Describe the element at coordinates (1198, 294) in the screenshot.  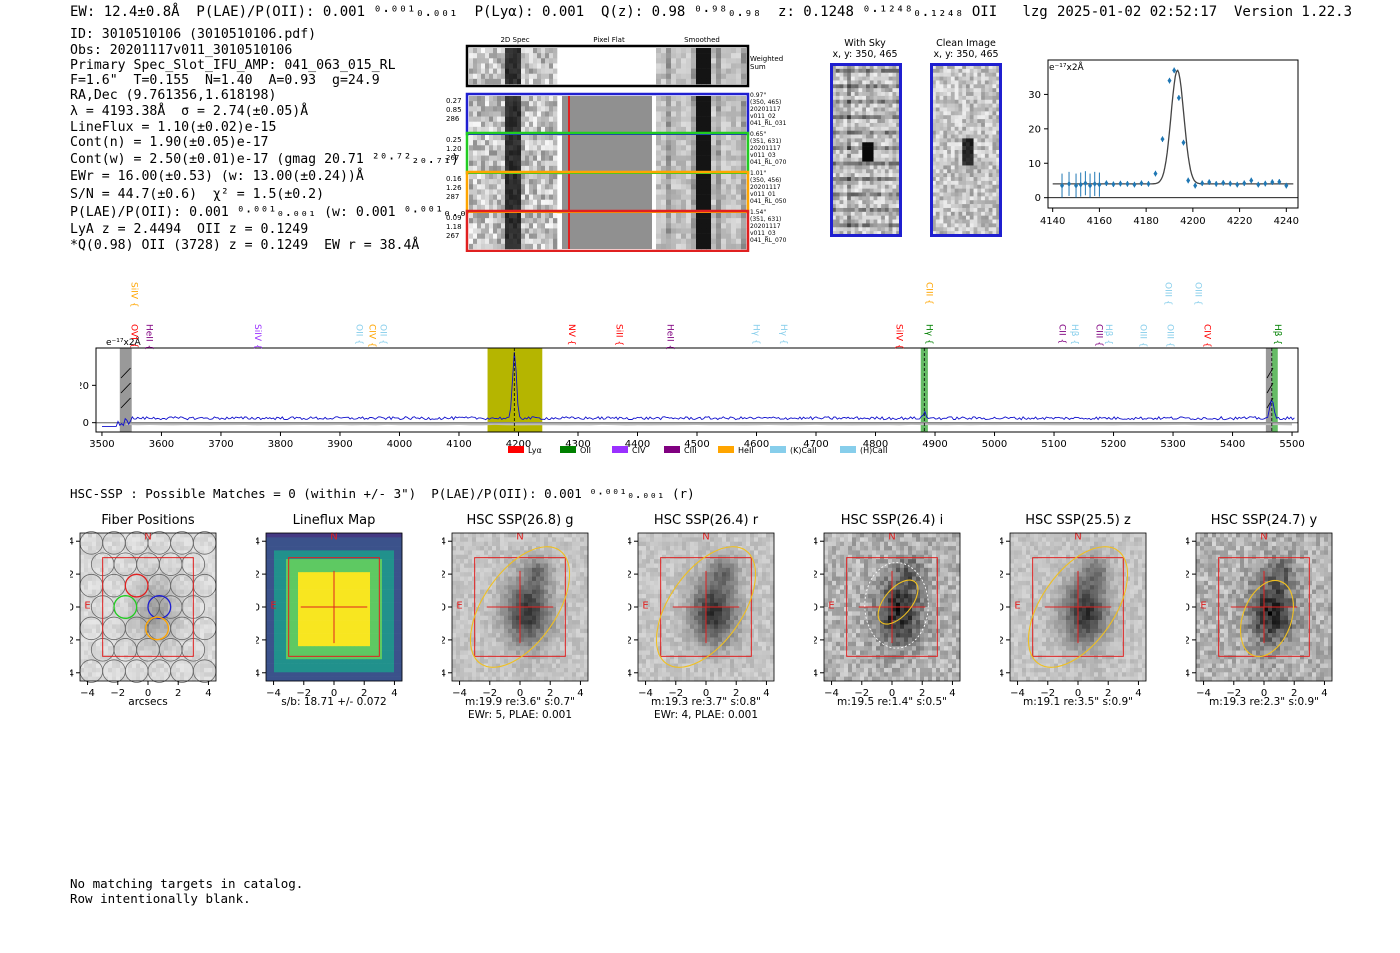
I see `line-label: OIII {` at that location.